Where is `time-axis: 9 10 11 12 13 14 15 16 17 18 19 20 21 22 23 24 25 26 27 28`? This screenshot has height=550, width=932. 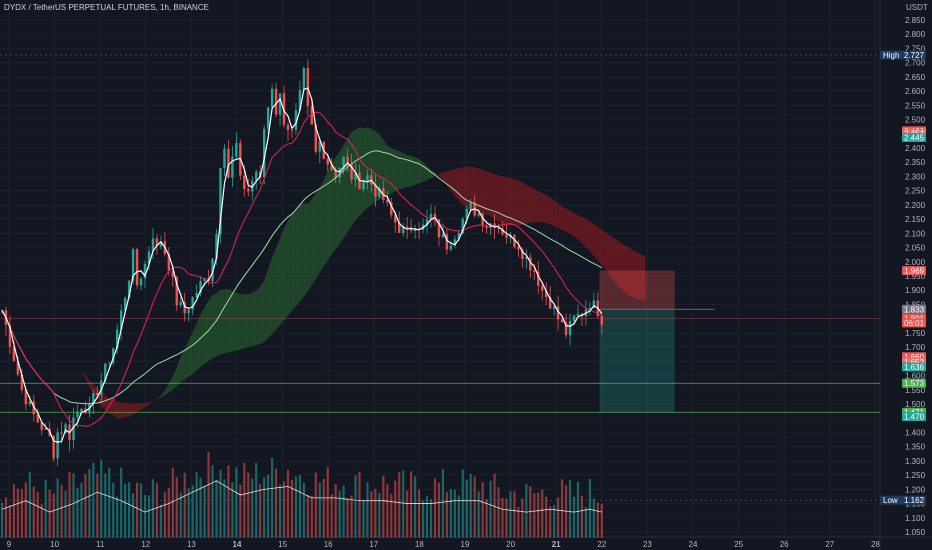
time-axis: 9 10 11 12 13 14 15 16 17 18 19 20 21 22 23 24 25 26 27 28 is located at coordinates (444, 544).